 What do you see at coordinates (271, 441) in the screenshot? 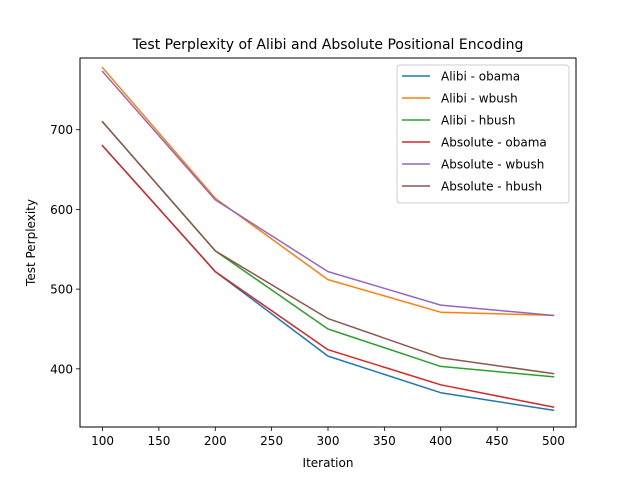
I see `x-tick-label-3: 250` at bounding box center [271, 441].